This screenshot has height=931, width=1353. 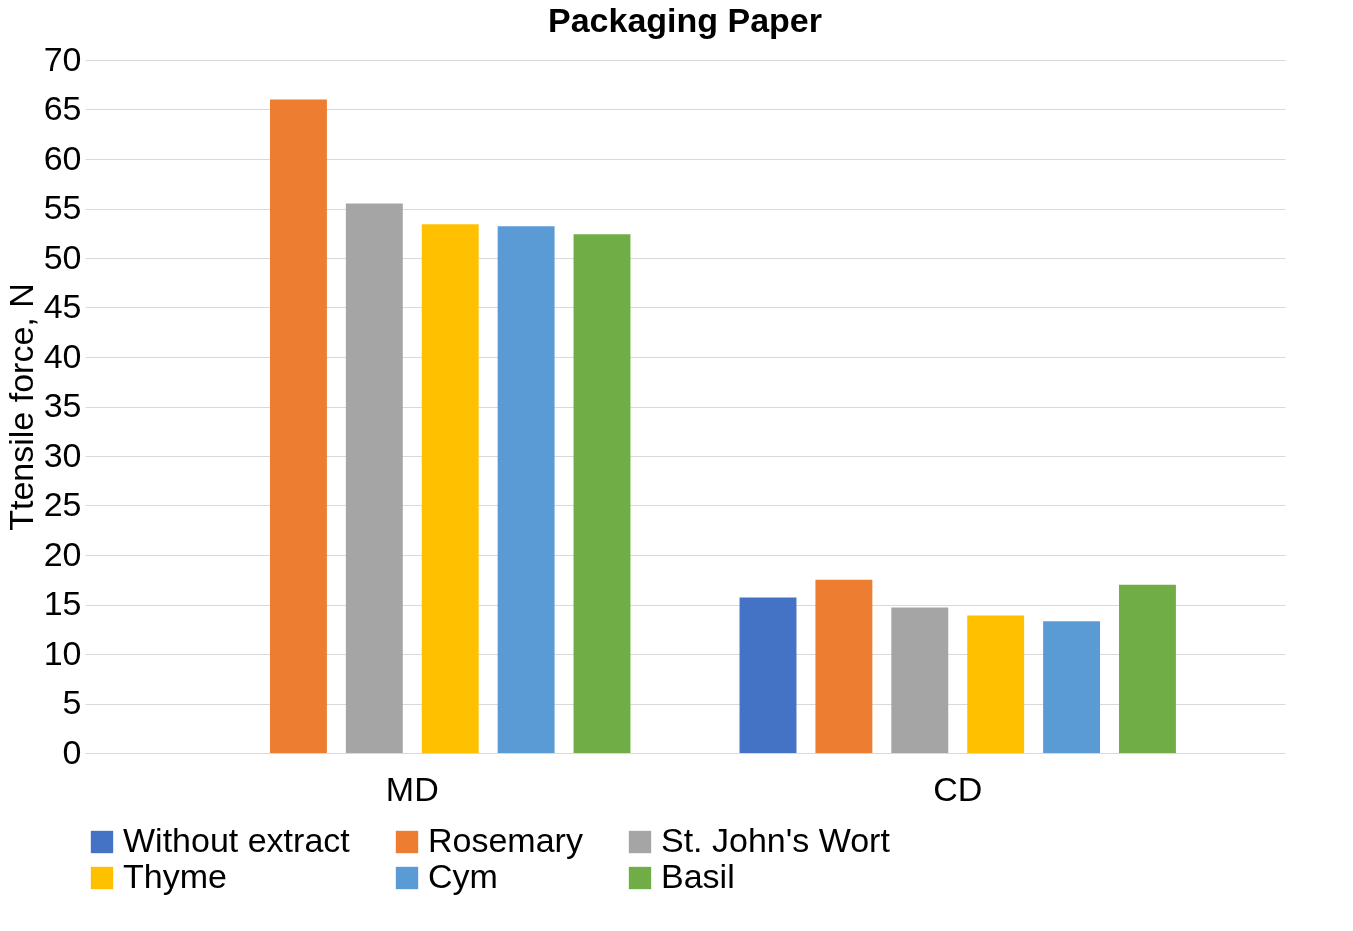 I want to click on y-tick-label: 55, so click(x=62, y=207).